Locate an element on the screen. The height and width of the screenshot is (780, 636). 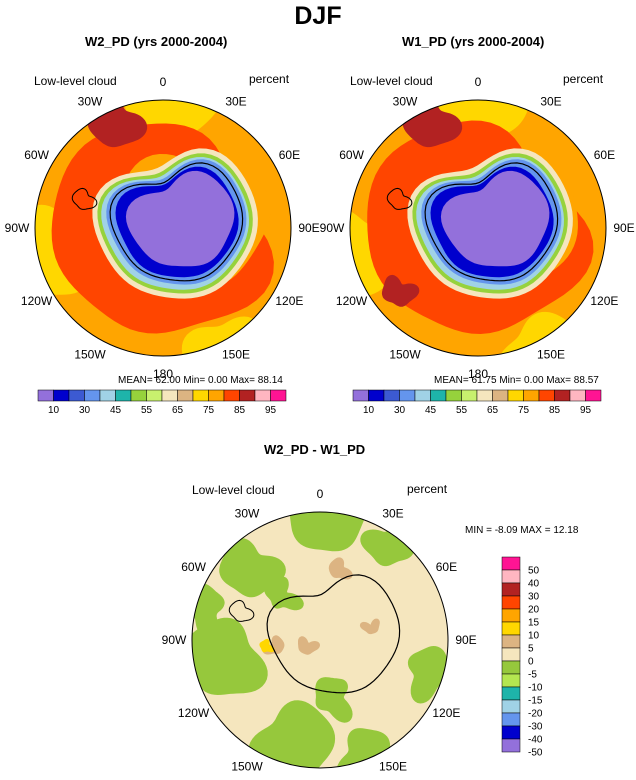
cbar1-label-2: 45 is located at coordinates (116, 410).